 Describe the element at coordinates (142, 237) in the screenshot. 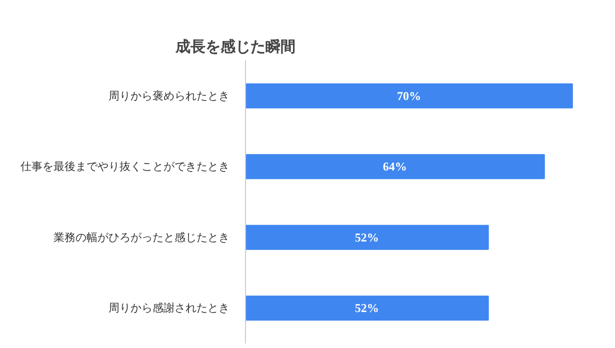

I see `y-tick-label: 業務の幅がひろがったと感じたとき` at that location.